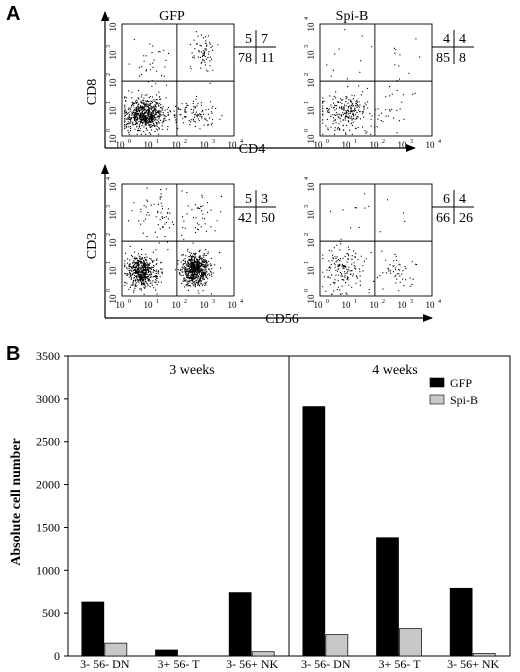  What do you see at coordinates (268, 218) in the screenshot?
I see `quadrant-percent: 50` at bounding box center [268, 218].